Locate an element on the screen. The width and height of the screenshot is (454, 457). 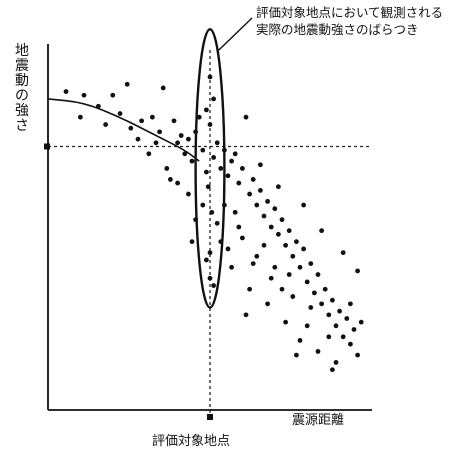
annotation-leader-line is located at coordinates (235, 34).